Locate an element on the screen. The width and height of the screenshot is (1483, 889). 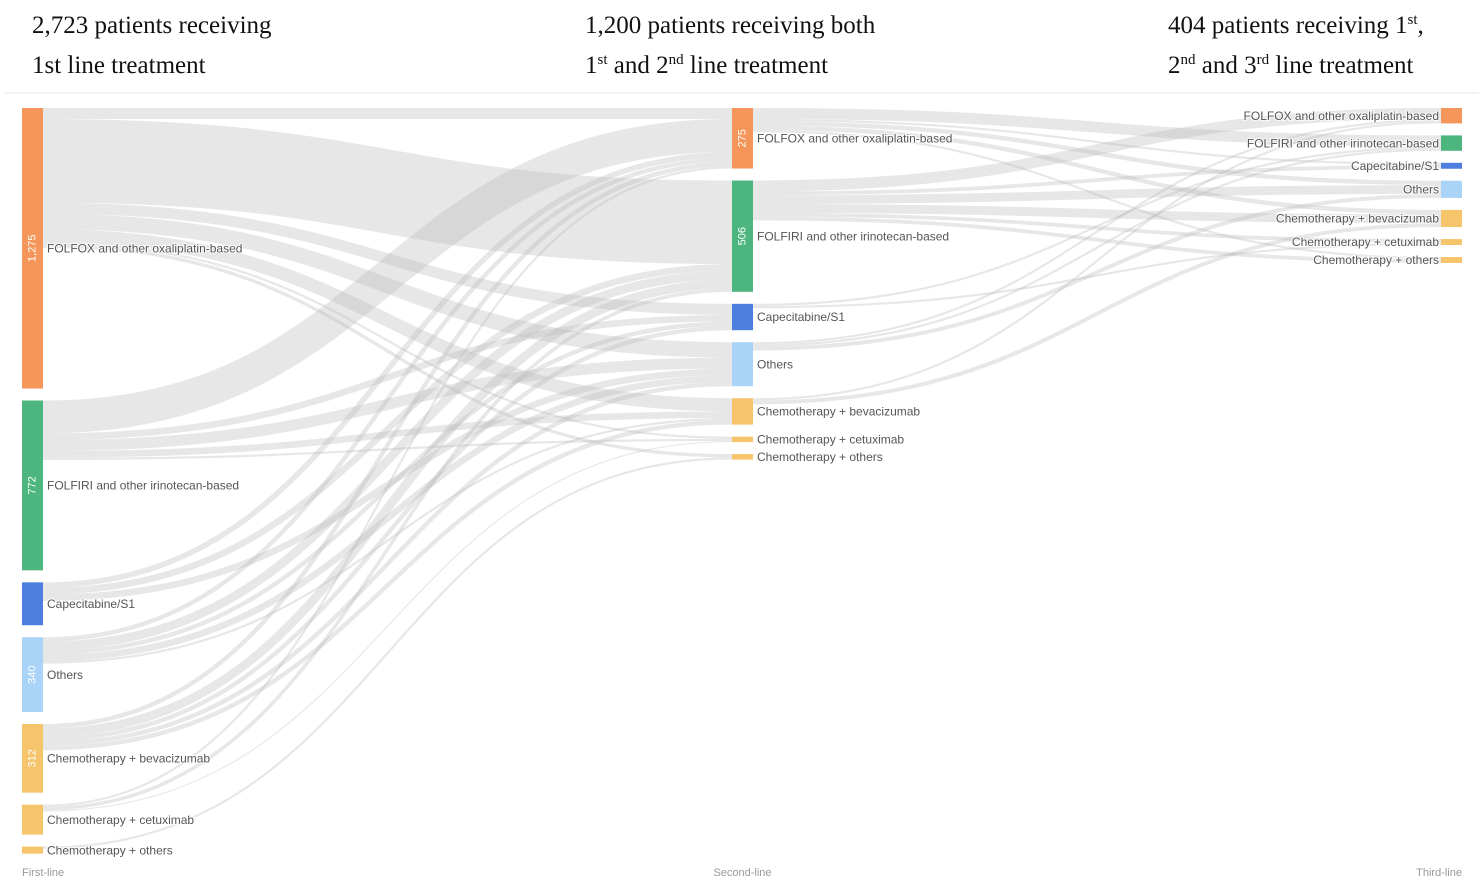
header-run: 2 is located at coordinates (1174, 65).